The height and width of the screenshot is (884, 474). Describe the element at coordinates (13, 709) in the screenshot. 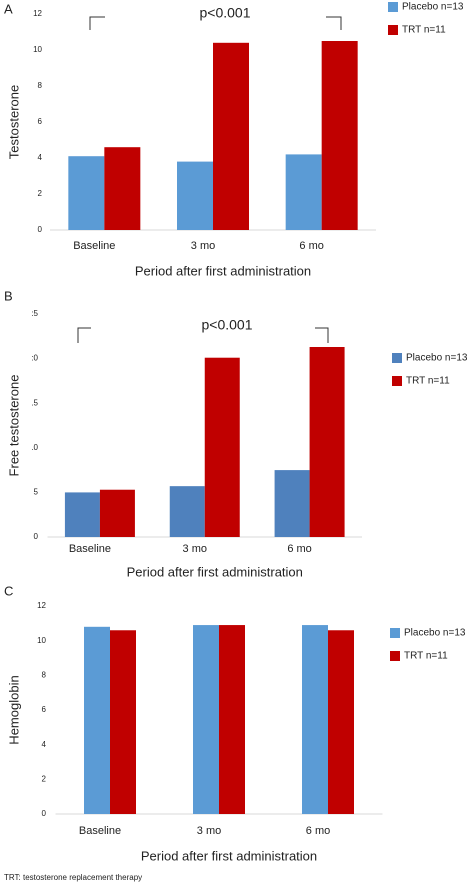

I see `y-axis-label: Hemoglobin` at that location.